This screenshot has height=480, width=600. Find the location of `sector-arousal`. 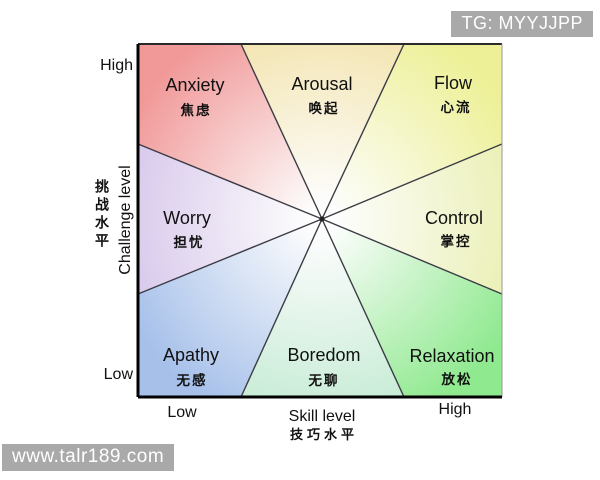

sector-arousal is located at coordinates (322, 131).